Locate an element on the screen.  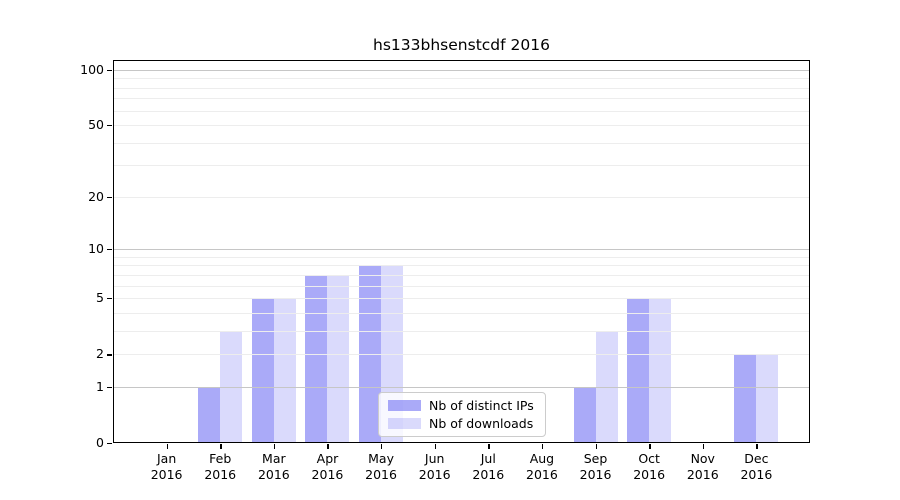
x-tick-label: May 2016 is located at coordinates (381, 466).